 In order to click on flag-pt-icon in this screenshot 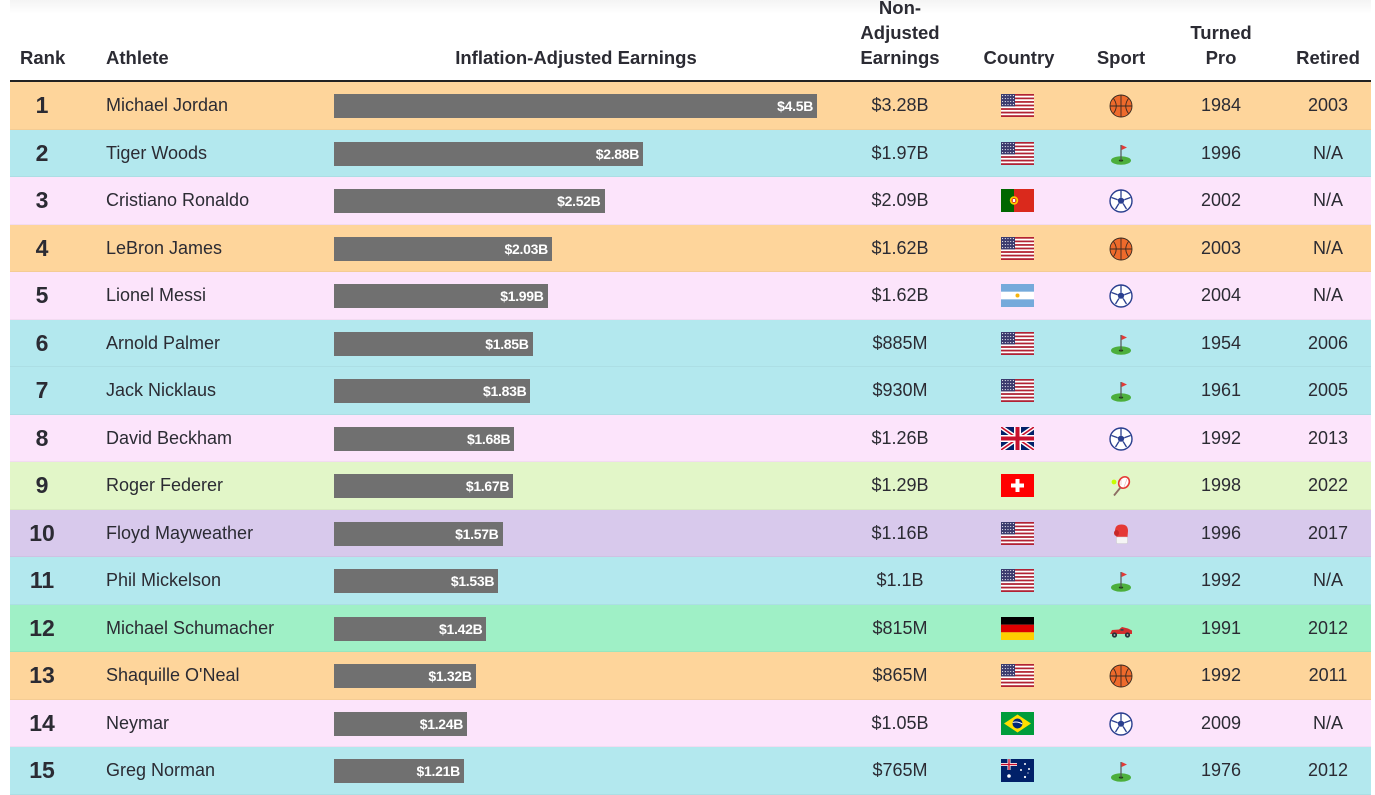, I will do `click(1017, 200)`.